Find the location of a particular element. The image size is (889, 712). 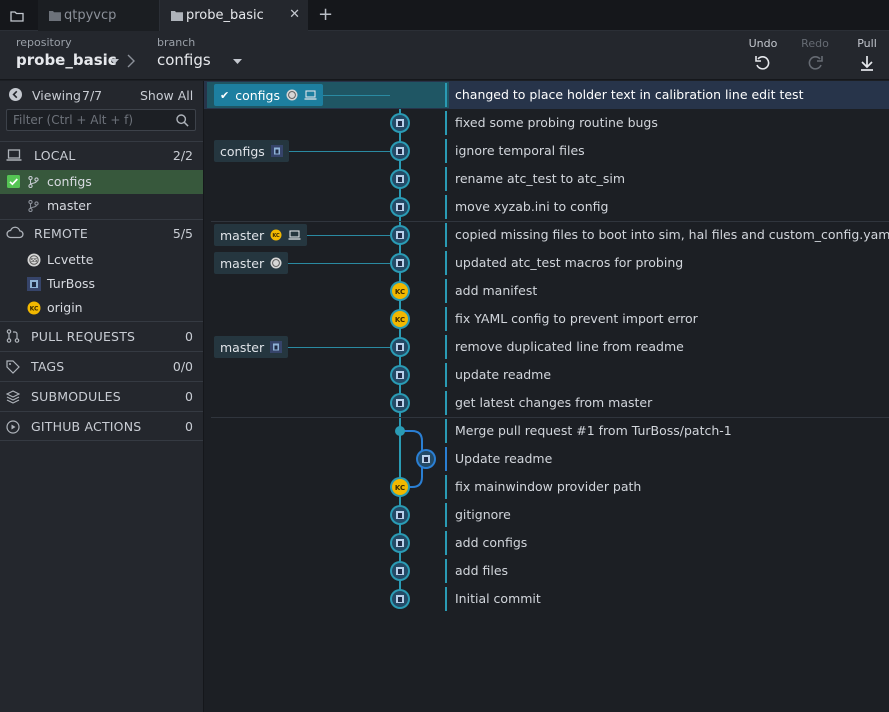

play-circle-icon is located at coordinates (13, 427).